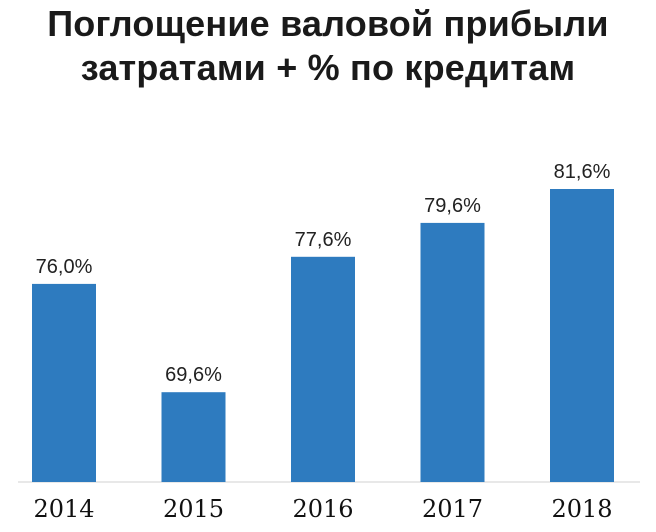  Describe the element at coordinates (193, 509) in the screenshot. I see `x-tick-label-2015: 2015` at that location.